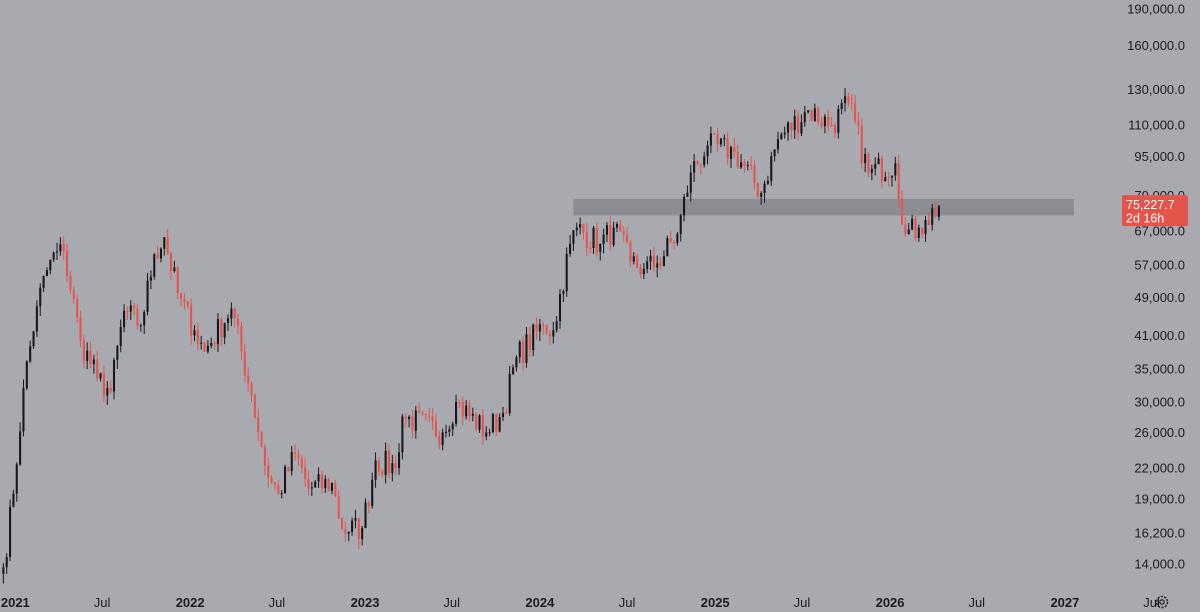  What do you see at coordinates (1159, 335) in the screenshot?
I see `y-tick-label: 41,000.0` at bounding box center [1159, 335].